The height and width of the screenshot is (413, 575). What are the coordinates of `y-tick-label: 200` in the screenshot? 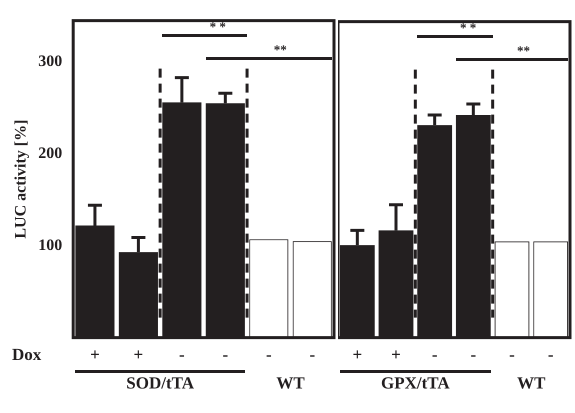 It's located at (50, 153).